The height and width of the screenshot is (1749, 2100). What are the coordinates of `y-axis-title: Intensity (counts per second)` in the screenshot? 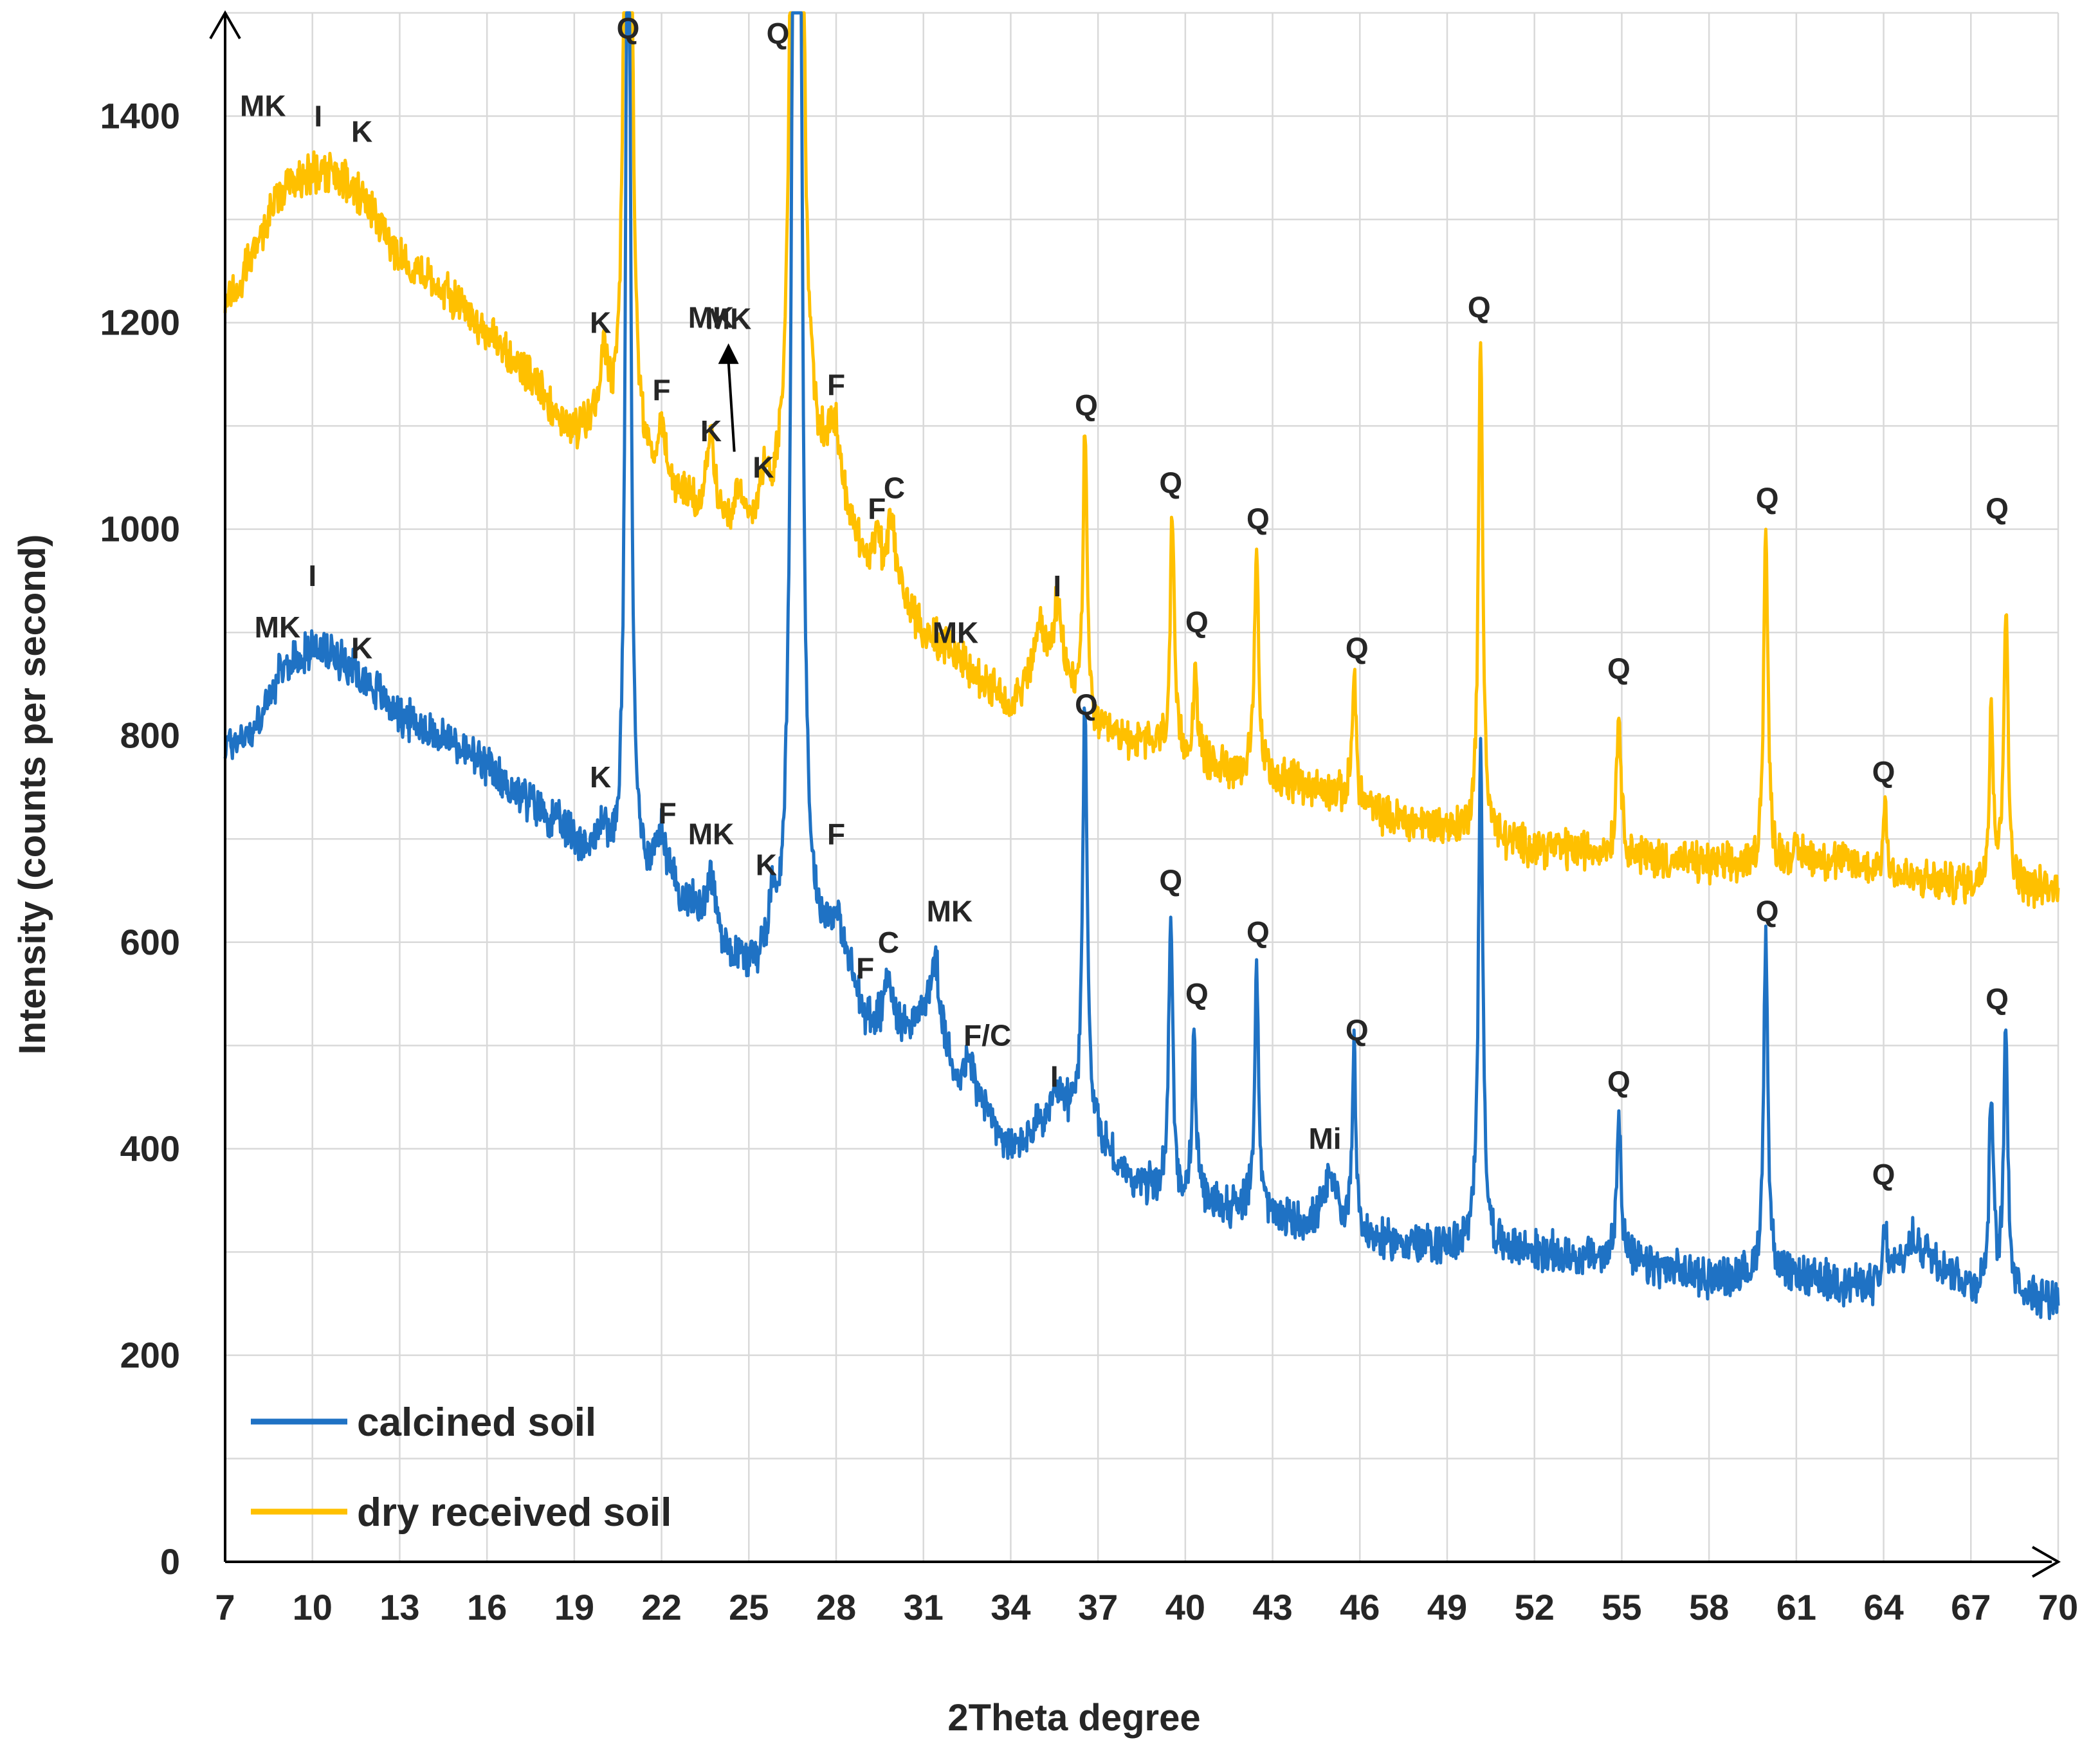 It's located at (32, 795).